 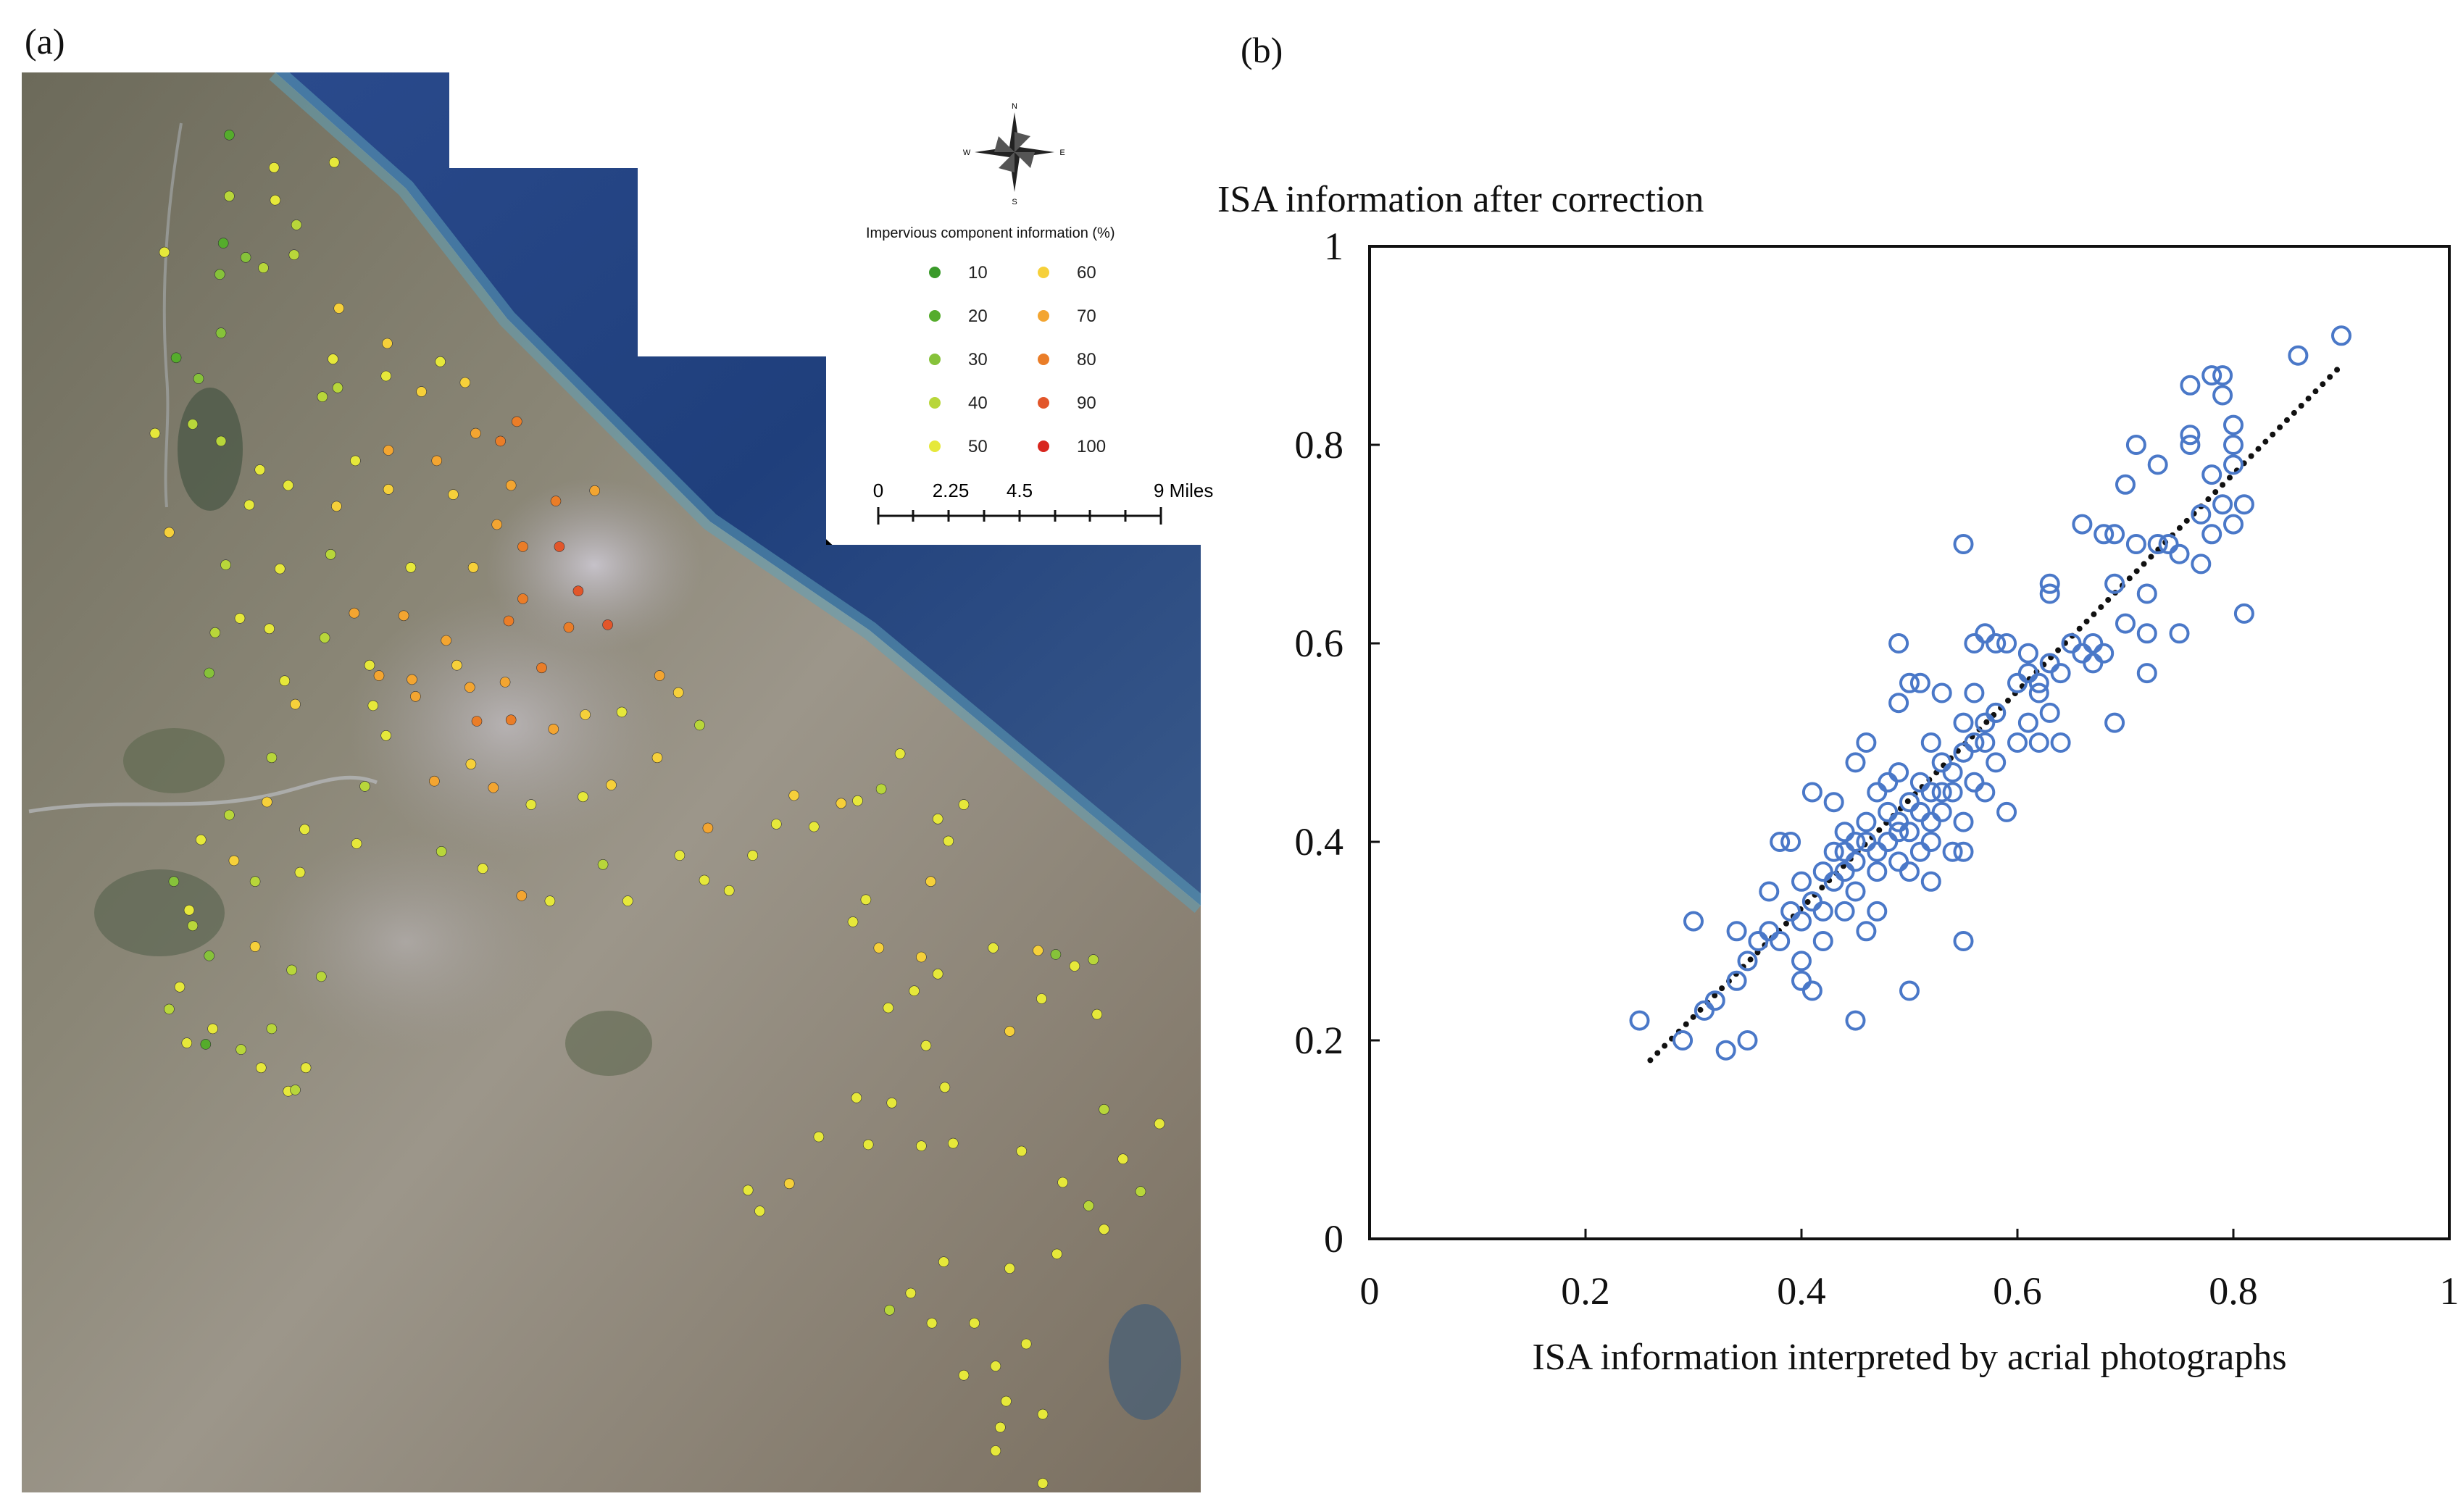 I want to click on scale-tick-2: 4.5, so click(x=1020, y=490).